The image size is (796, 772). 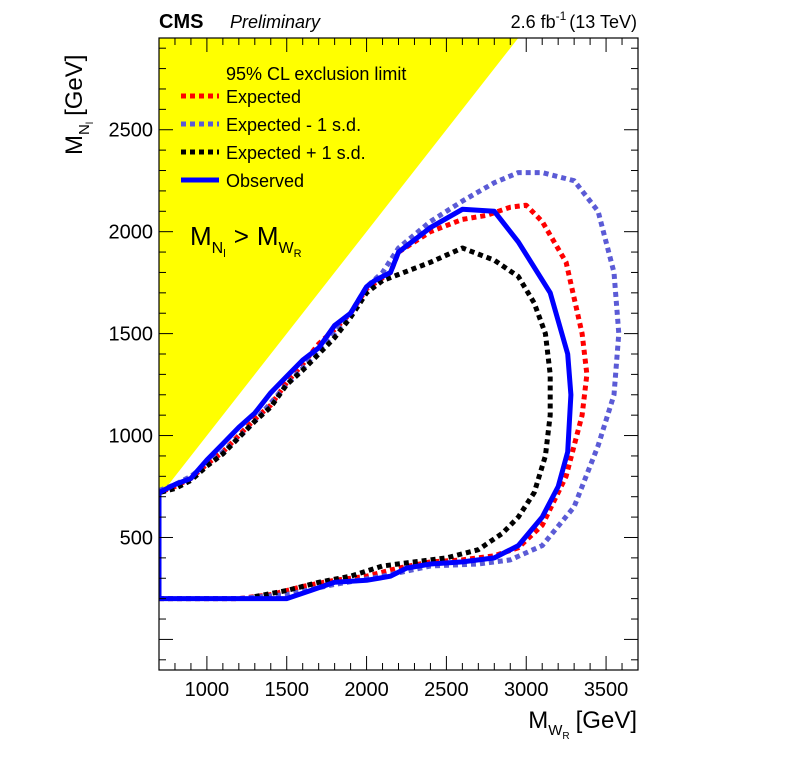 What do you see at coordinates (526, 690) in the screenshot?
I see `x-tick-label: 3000` at bounding box center [526, 690].